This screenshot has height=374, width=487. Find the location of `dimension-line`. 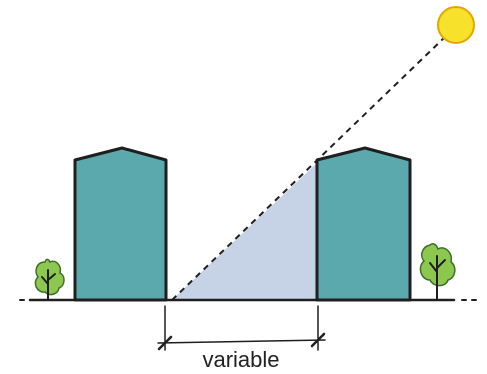

dimension-line is located at coordinates (241, 328).